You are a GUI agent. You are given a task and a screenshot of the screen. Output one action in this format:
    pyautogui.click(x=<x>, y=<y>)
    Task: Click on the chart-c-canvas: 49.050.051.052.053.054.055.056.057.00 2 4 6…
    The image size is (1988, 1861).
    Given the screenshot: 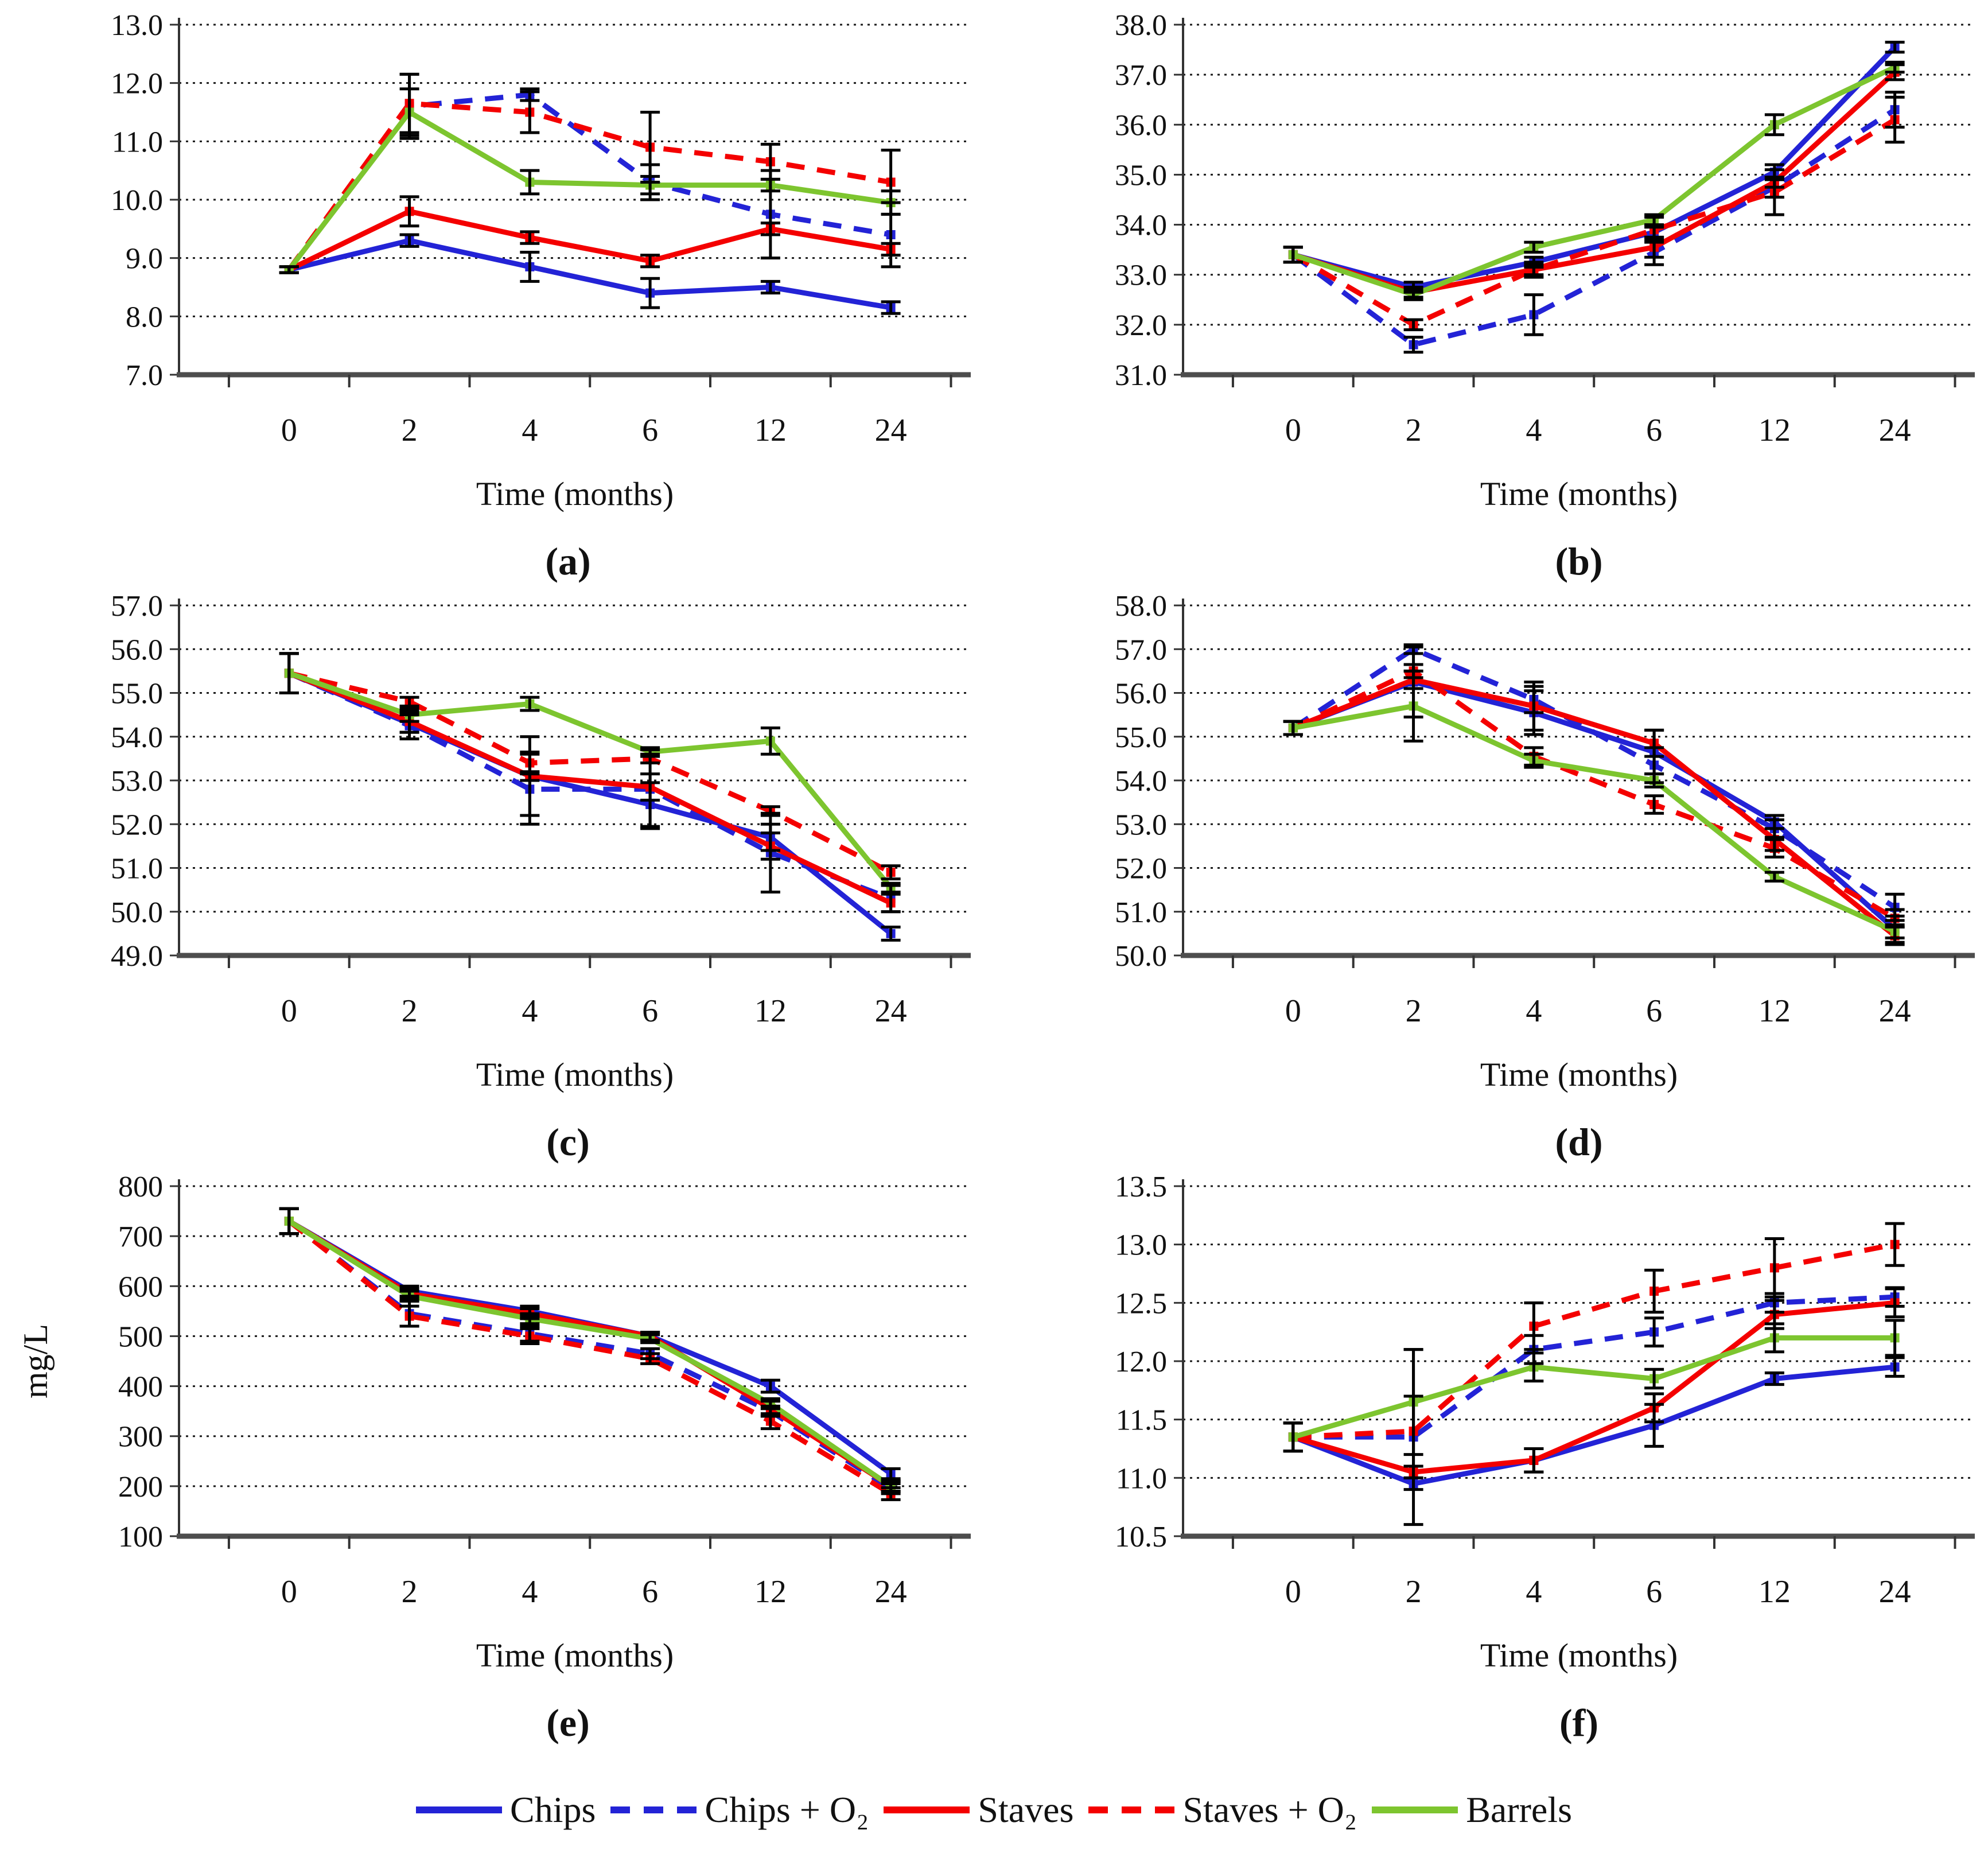 What is the action you would take?
    pyautogui.click(x=541, y=841)
    